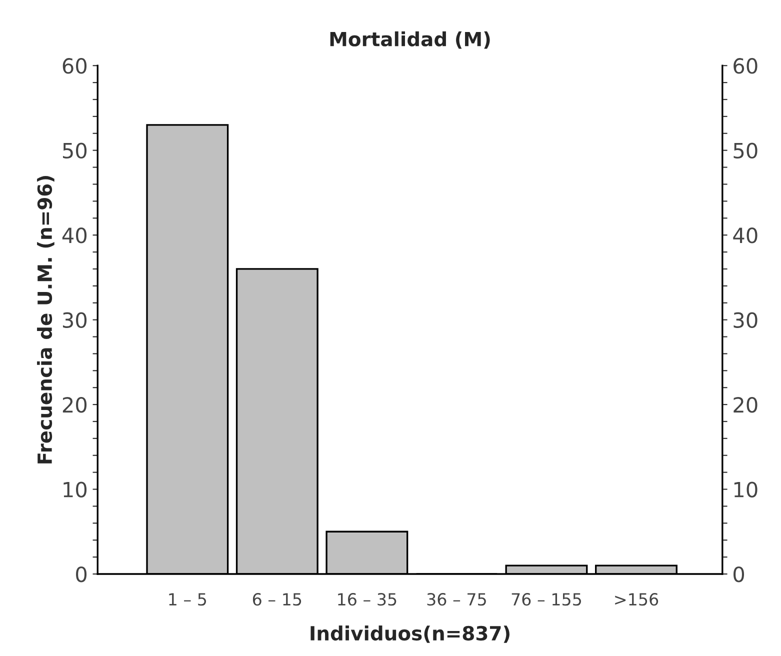 The image size is (781, 656). I want to click on y-tick-label: 0, so click(81, 574).